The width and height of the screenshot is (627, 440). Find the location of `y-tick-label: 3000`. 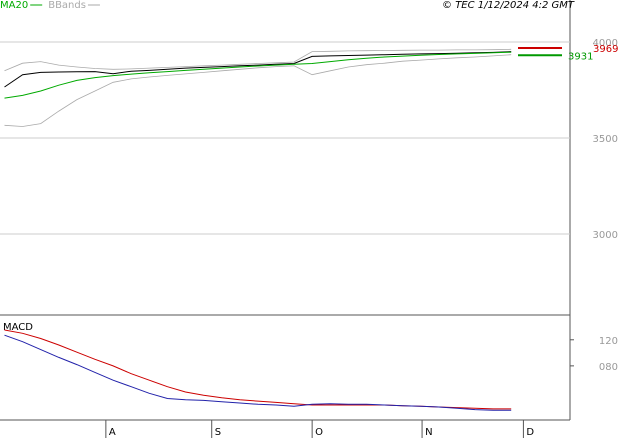

y-tick-label: 3000 is located at coordinates (605, 235).